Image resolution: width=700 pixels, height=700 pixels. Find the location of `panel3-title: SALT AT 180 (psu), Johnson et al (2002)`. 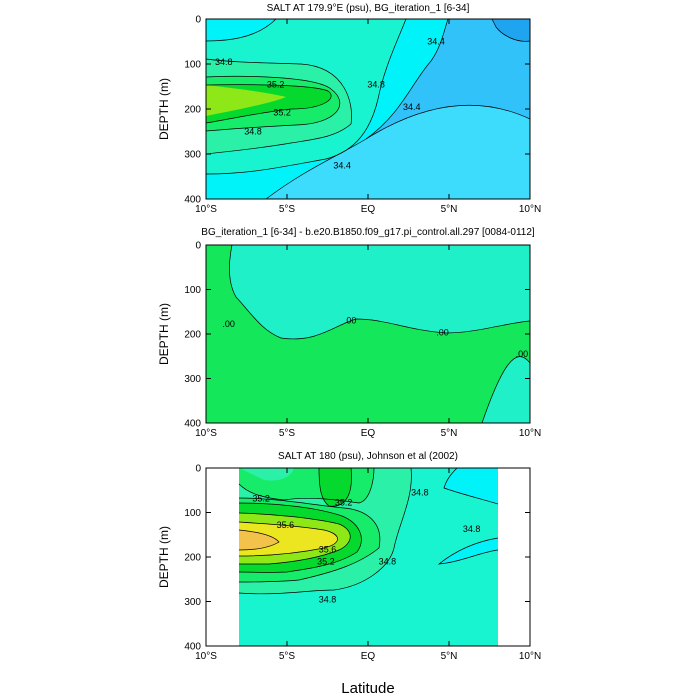

panel3-title: SALT AT 180 (psu), Johnson et al (2002) is located at coordinates (368, 456).